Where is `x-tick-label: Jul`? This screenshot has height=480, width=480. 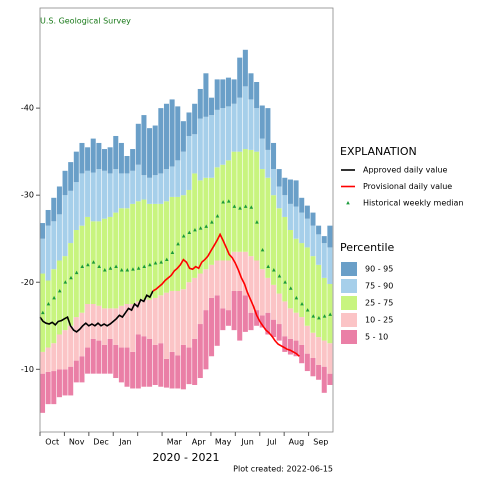 x-tick-label: Jul is located at coordinates (271, 442).